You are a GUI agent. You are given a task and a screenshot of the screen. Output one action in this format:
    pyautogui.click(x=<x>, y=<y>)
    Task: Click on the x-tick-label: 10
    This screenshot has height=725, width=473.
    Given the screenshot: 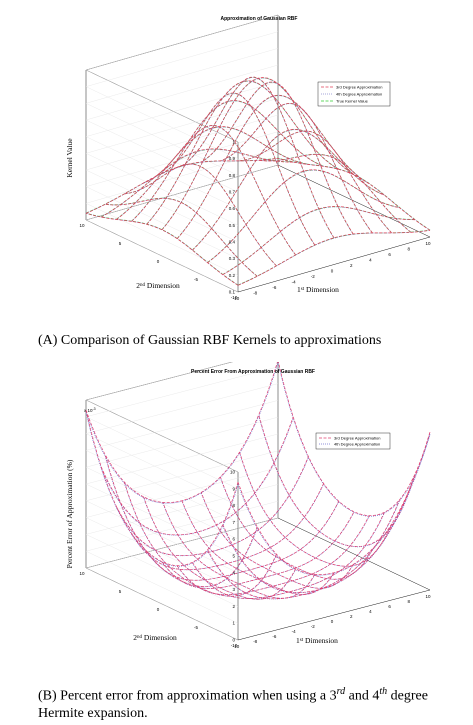 What is the action you would take?
    pyautogui.click(x=428, y=243)
    